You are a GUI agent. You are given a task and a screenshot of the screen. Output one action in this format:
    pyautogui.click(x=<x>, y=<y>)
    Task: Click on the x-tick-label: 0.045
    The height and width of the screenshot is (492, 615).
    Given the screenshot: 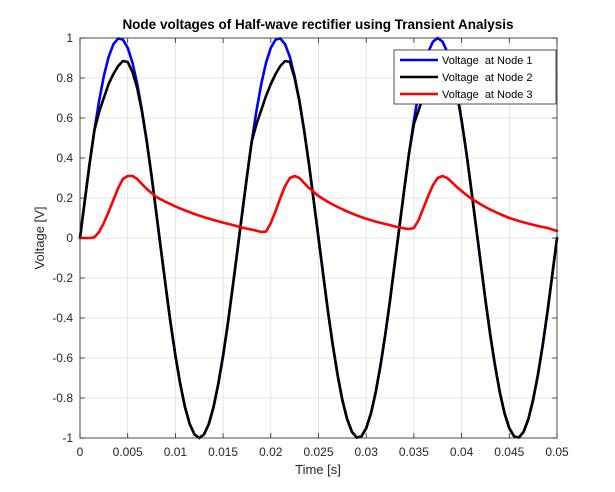 What is the action you would take?
    pyautogui.click(x=509, y=452)
    